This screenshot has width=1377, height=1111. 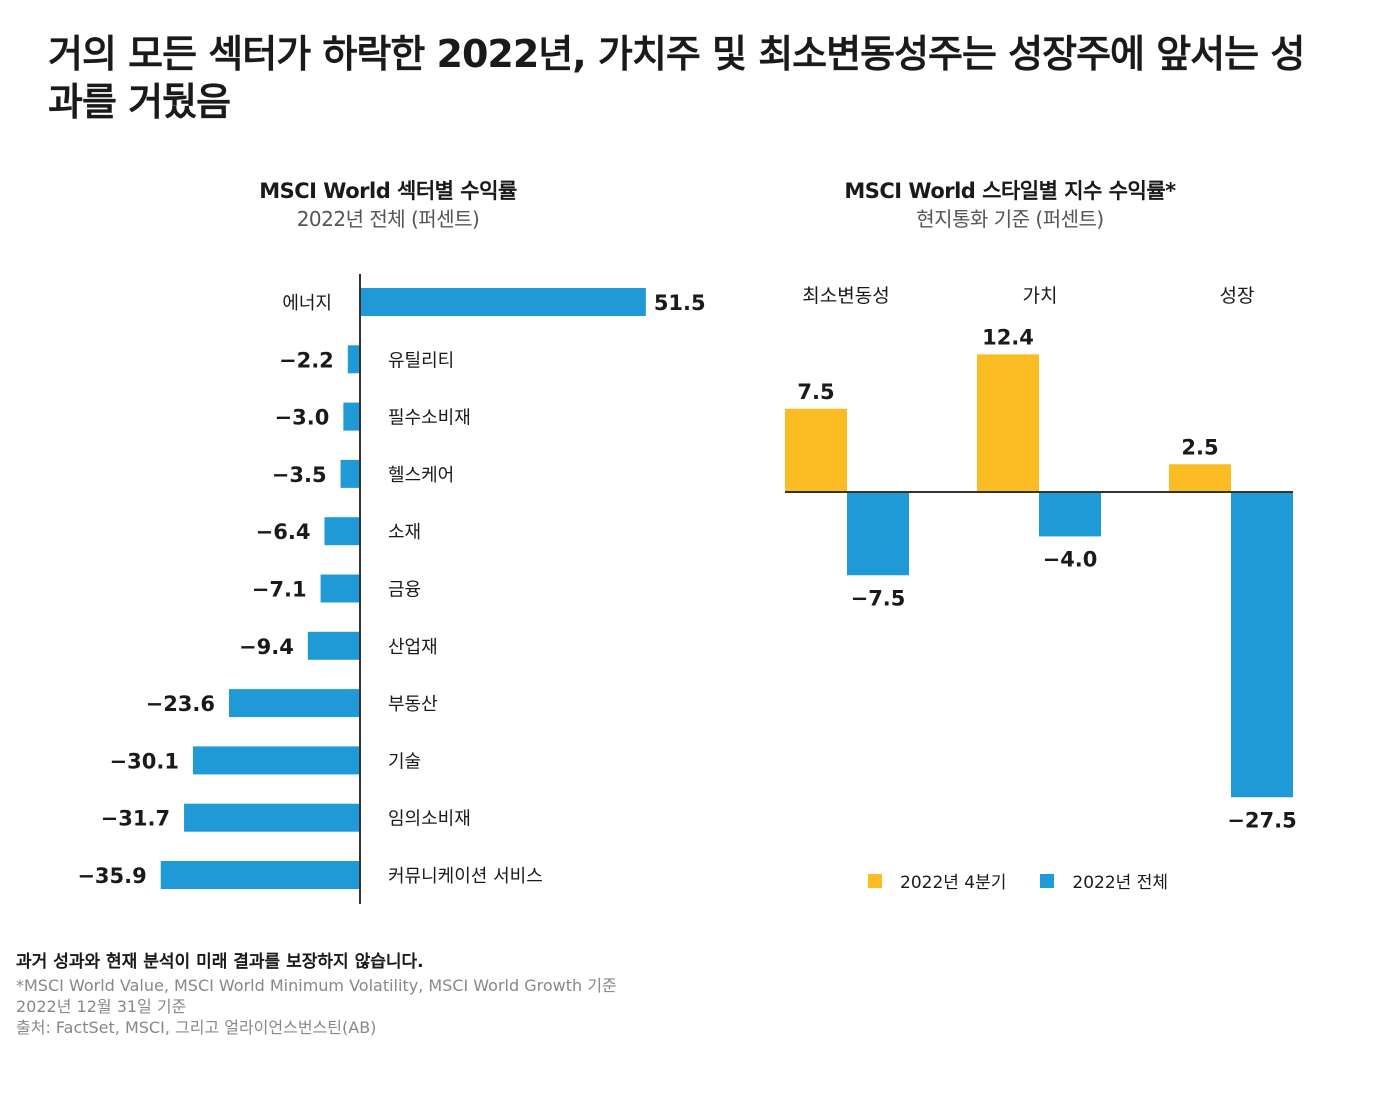 What do you see at coordinates (266, 647) in the screenshot?
I see `sector-value-label: −9.4` at bounding box center [266, 647].